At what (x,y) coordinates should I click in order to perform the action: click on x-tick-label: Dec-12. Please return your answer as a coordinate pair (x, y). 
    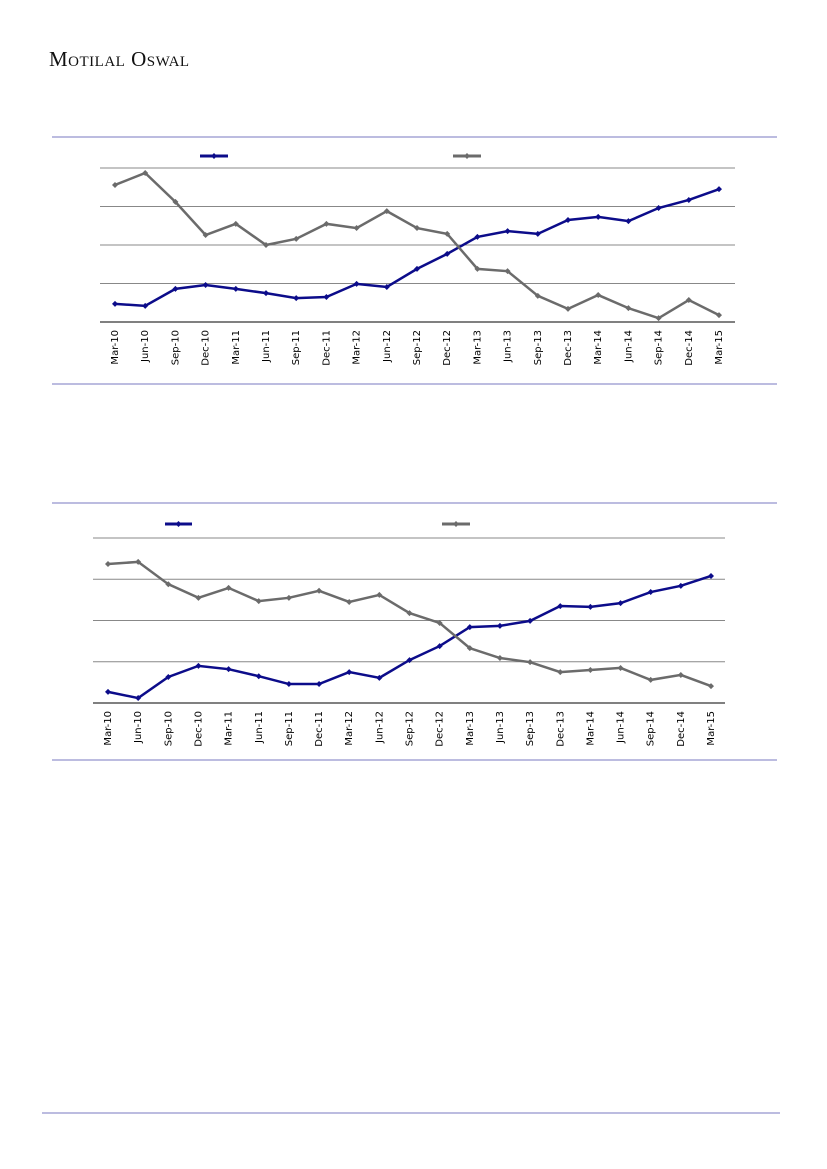
    Looking at the image, I should click on (447, 348).